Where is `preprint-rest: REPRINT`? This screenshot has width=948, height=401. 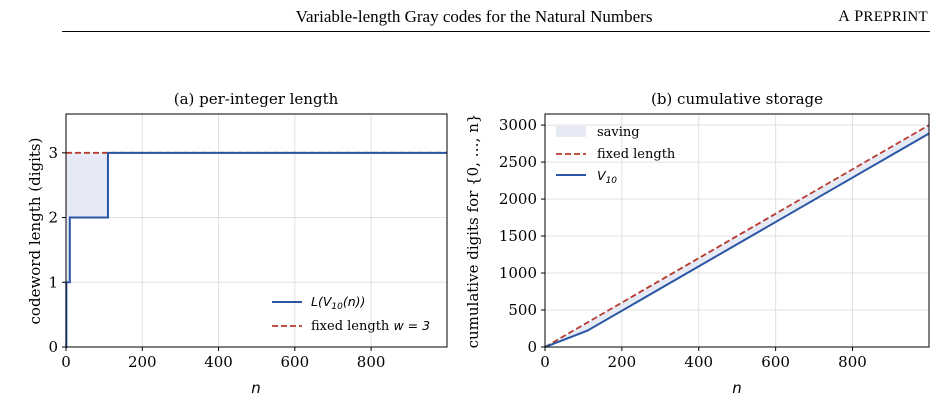 preprint-rest: REPRINT is located at coordinates (895, 17).